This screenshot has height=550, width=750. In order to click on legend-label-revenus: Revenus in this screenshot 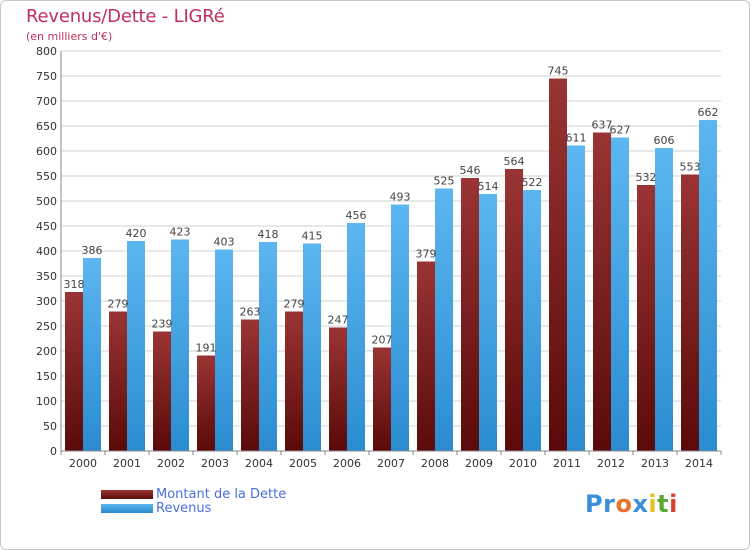, I will do `click(184, 508)`.